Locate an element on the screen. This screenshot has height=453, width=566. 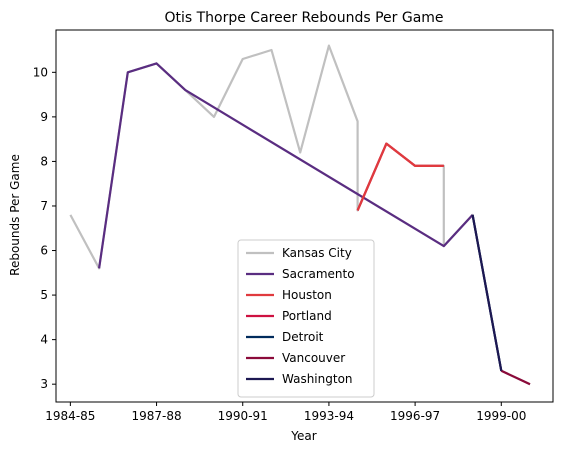
x-tick-label: 1987-88 is located at coordinates (156, 416).